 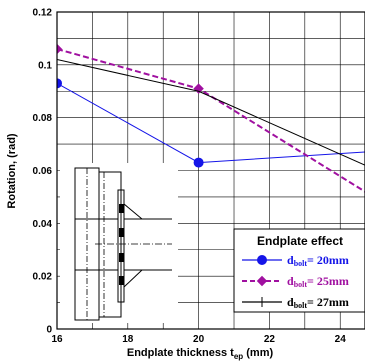 I want to click on y-axis-label: Rotation, (rad), so click(x=12, y=170).